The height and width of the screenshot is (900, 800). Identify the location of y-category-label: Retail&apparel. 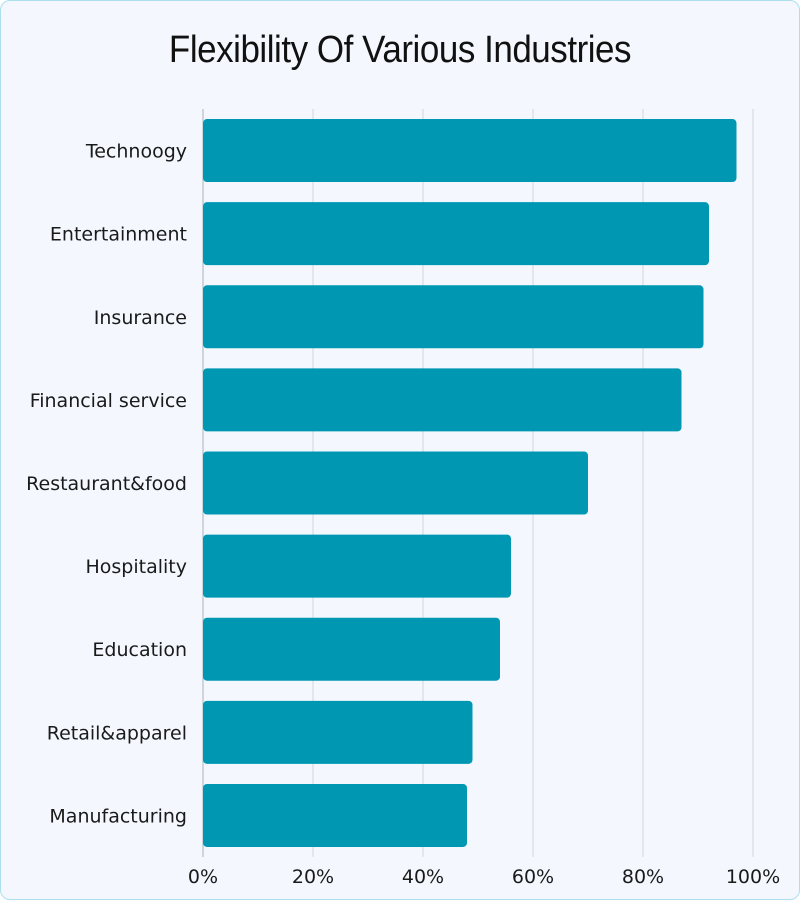
(117, 733).